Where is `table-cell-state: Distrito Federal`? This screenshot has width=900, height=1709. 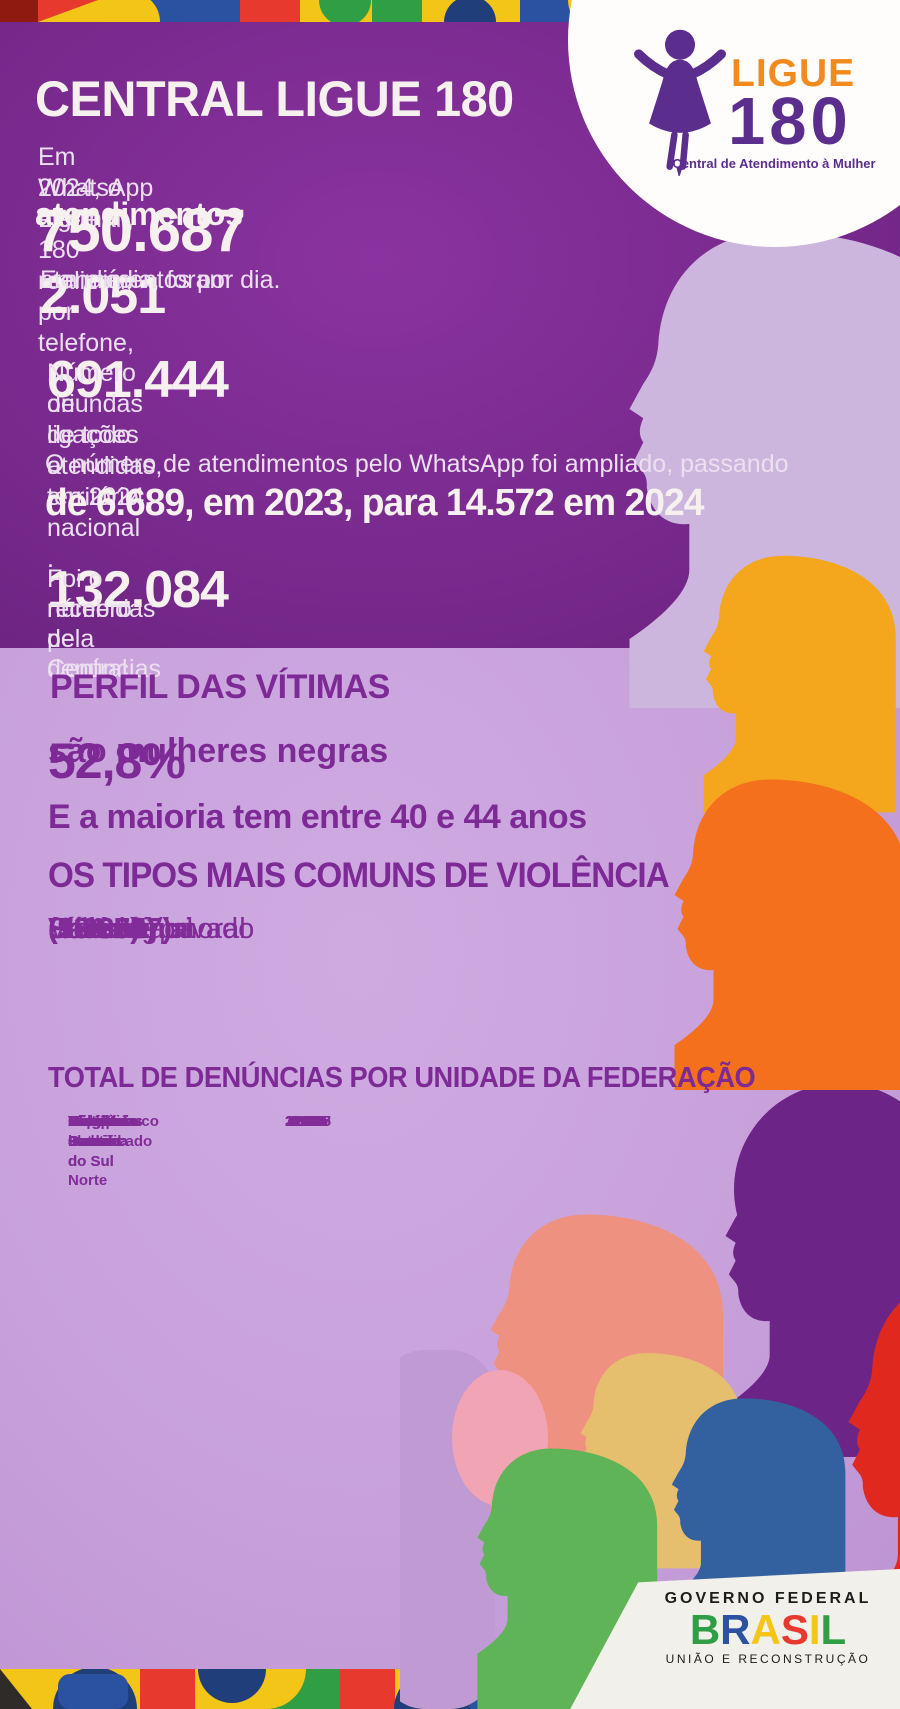
table-cell-state: Distrito Federal is located at coordinates (95, 1131).